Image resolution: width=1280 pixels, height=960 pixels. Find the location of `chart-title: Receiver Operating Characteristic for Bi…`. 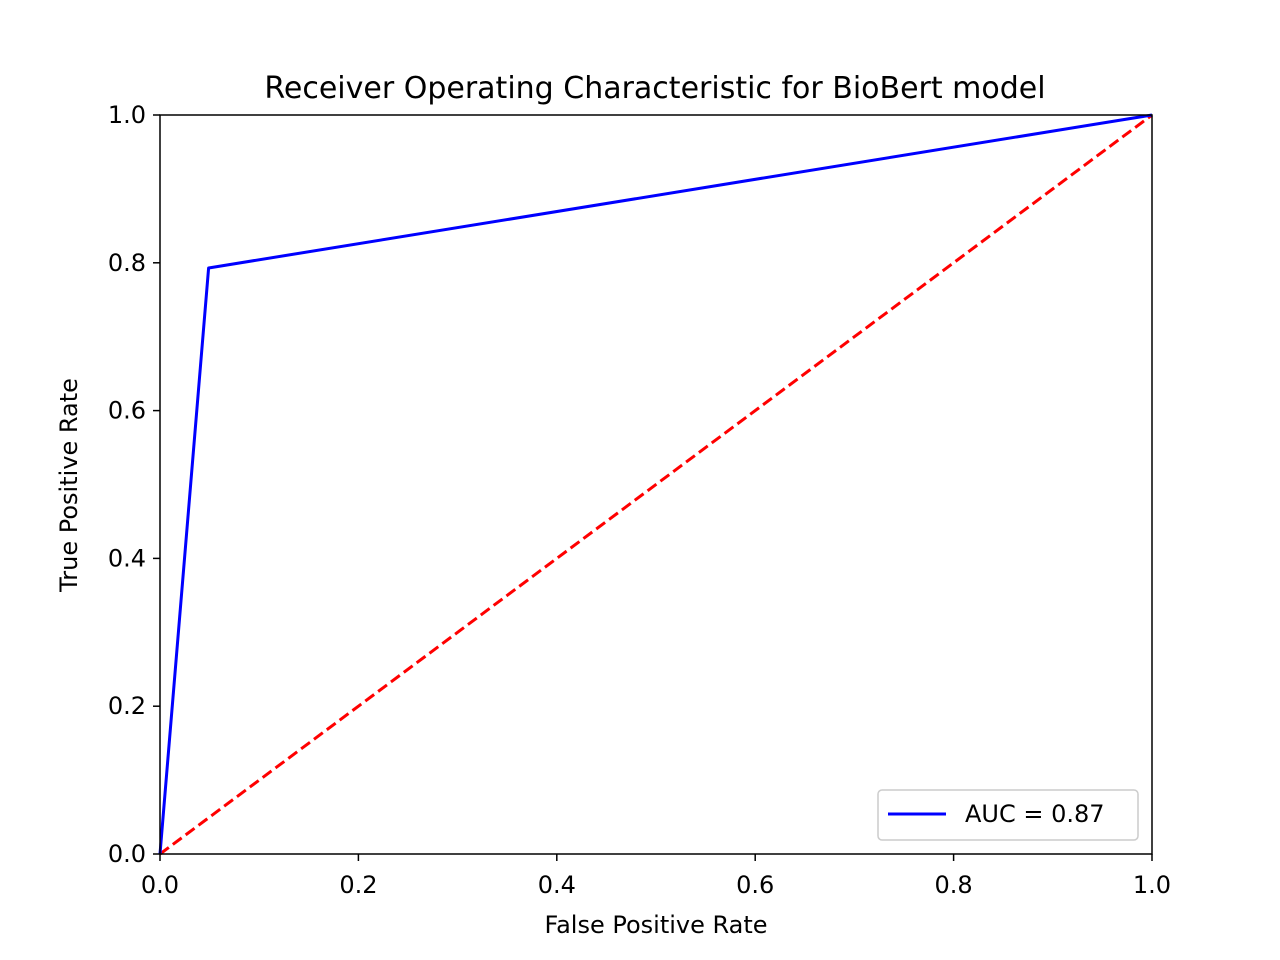

chart-title: Receiver Operating Characteristic for Bi… is located at coordinates (654, 88).